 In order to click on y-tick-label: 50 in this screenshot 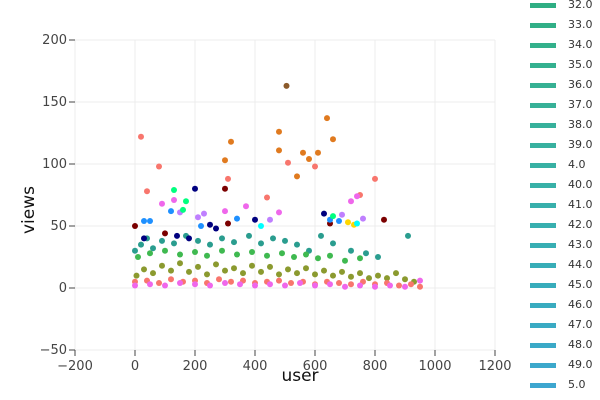, I will do `click(58, 226)`.